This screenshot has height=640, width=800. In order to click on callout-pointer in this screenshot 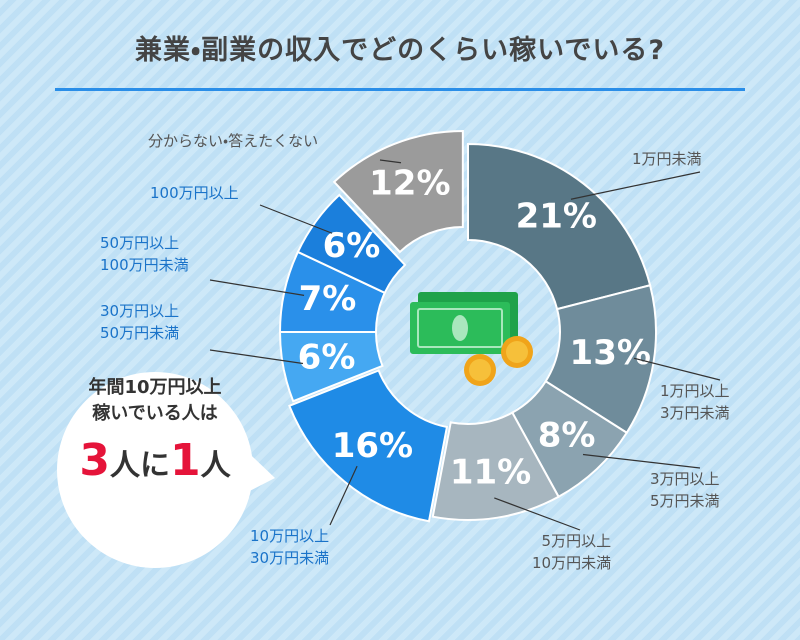, I will do `click(253, 470)`.